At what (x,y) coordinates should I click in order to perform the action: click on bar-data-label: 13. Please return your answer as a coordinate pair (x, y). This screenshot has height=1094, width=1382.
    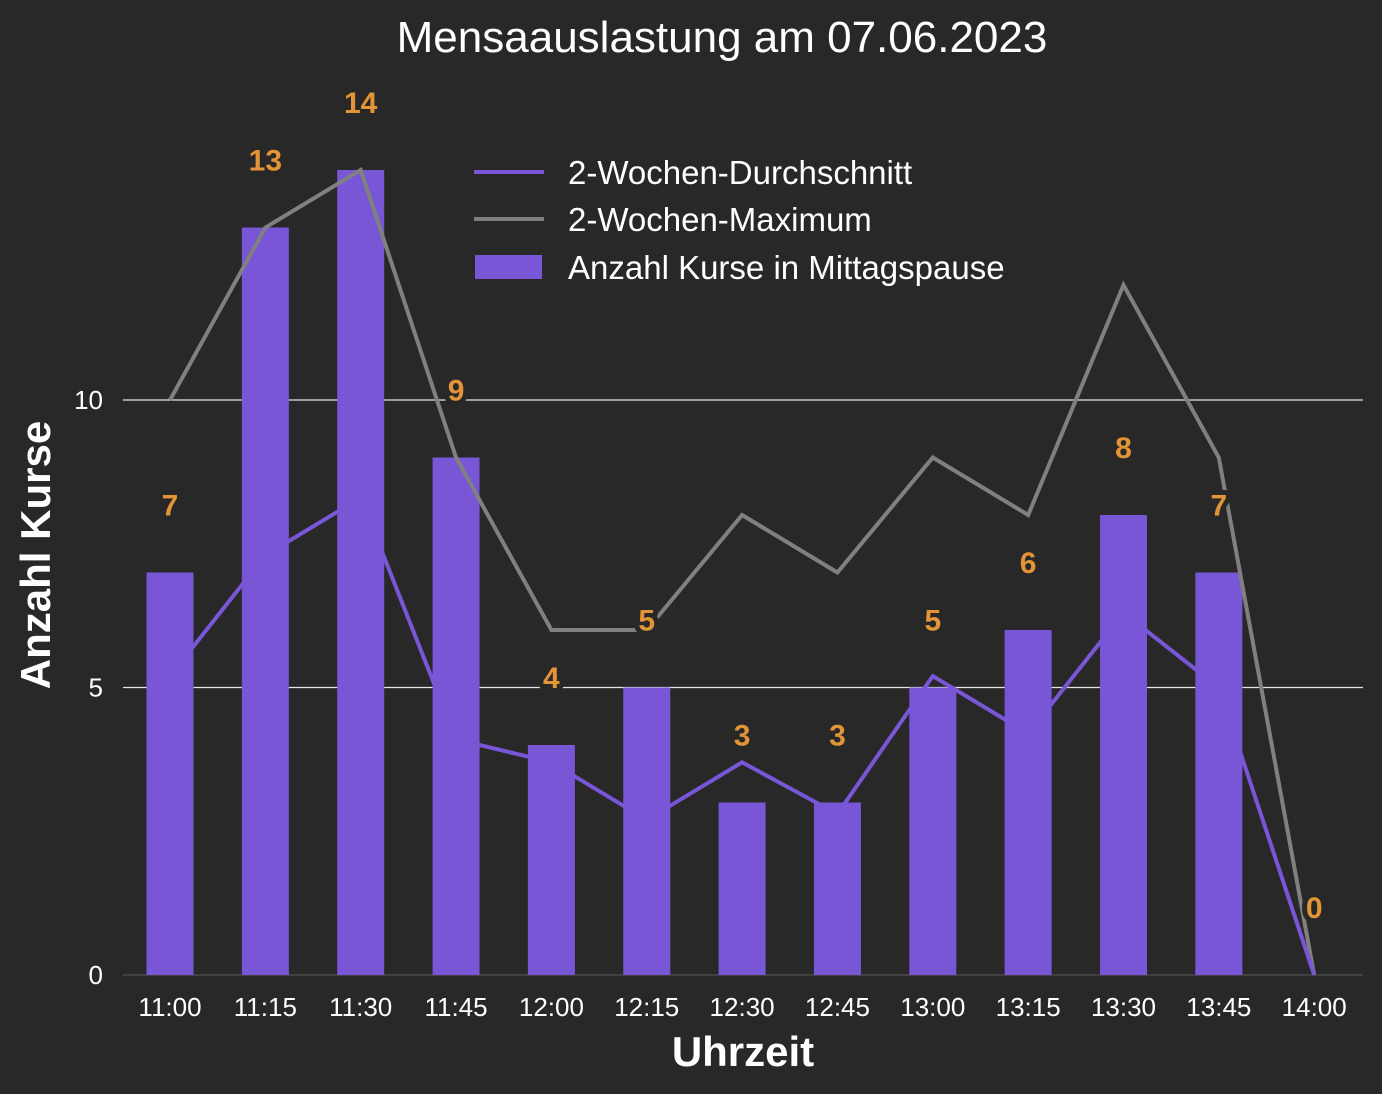
    Looking at the image, I should click on (265, 161).